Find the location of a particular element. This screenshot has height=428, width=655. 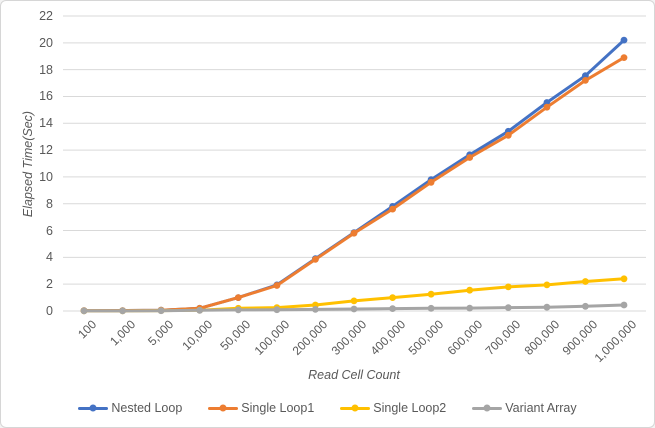

legend-item-variant-array: Variant Array is located at coordinates (524, 408).